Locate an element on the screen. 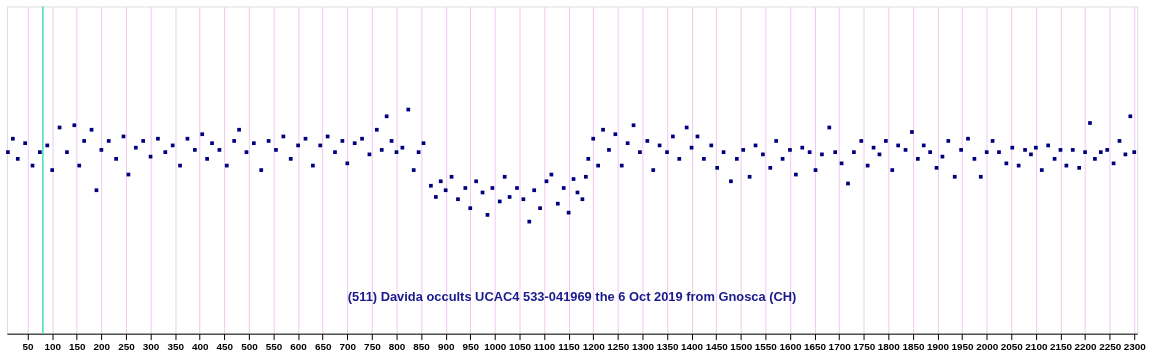 This screenshot has width=1160, height=364. x-tick-label: 200 is located at coordinates (102, 347).